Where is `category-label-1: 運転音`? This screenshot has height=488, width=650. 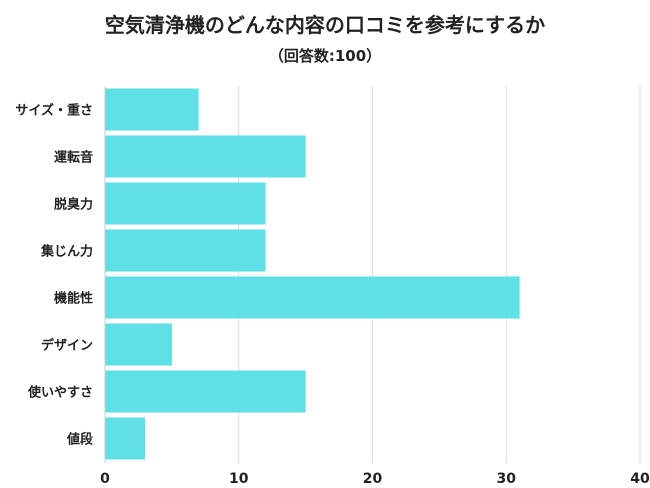
category-label-1: 運転音 is located at coordinates (73, 158).